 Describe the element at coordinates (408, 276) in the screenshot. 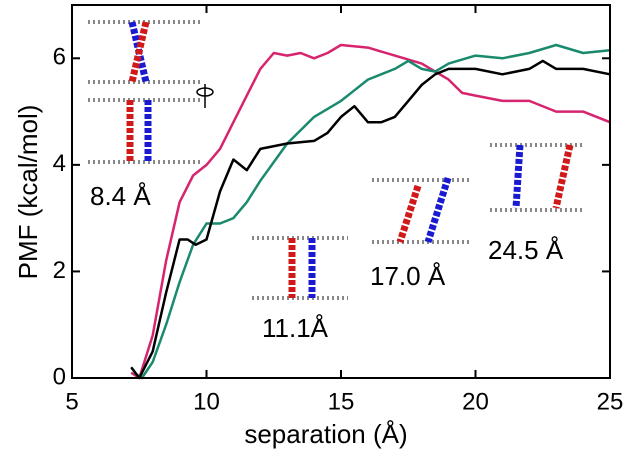

I see `annotation: 17.0 Å` at that location.